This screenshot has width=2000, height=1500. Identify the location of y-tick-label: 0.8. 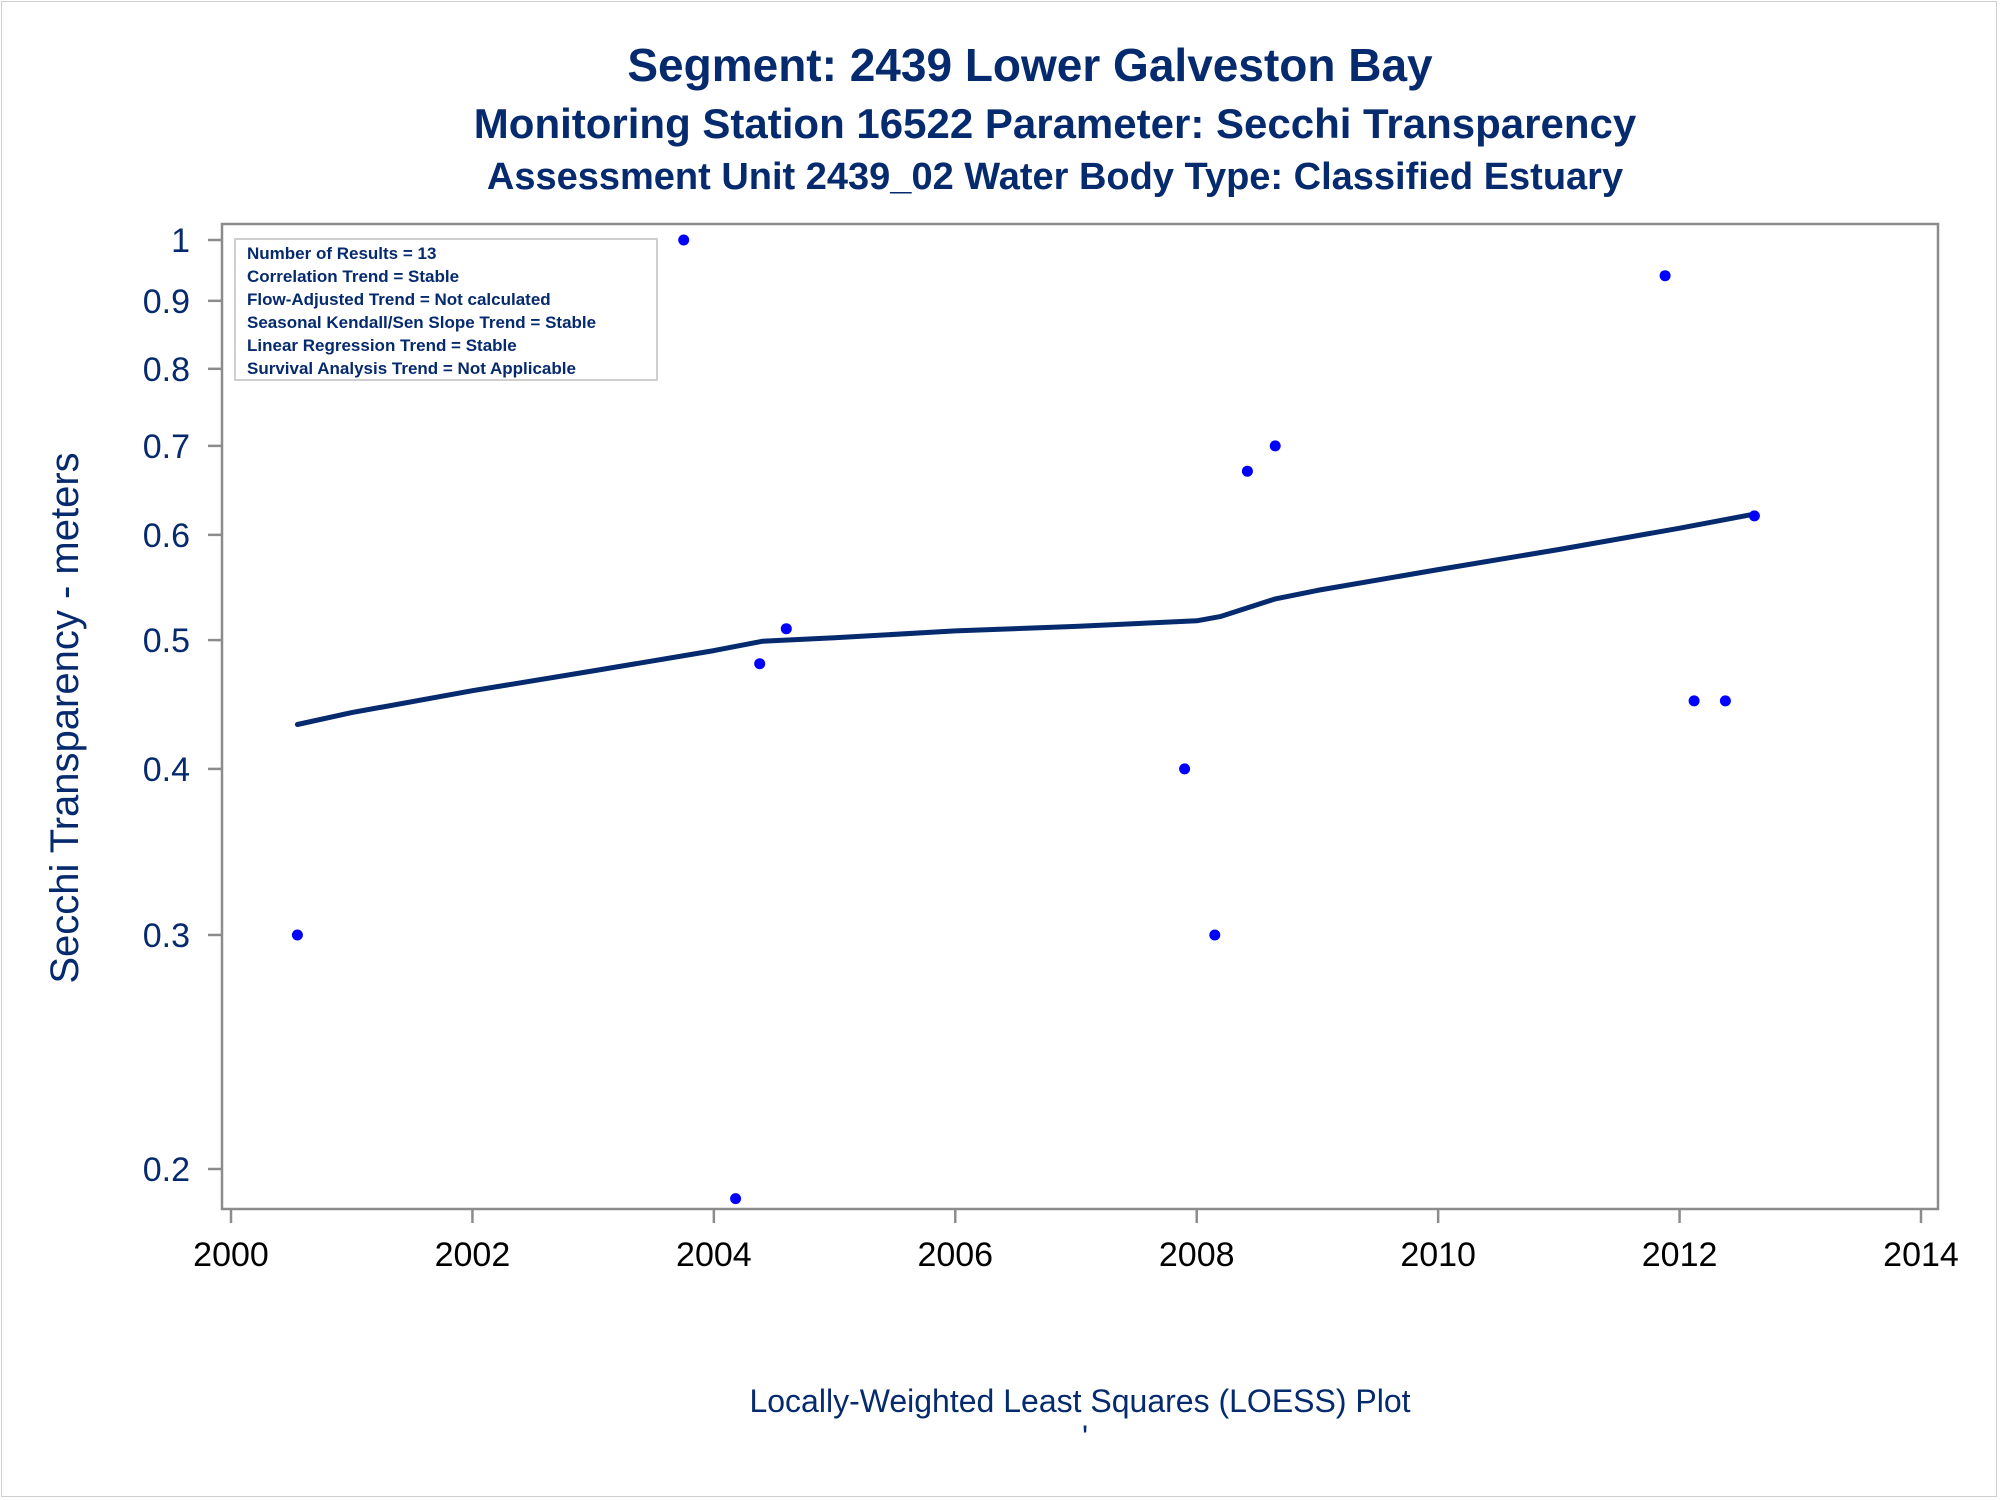
(166, 370).